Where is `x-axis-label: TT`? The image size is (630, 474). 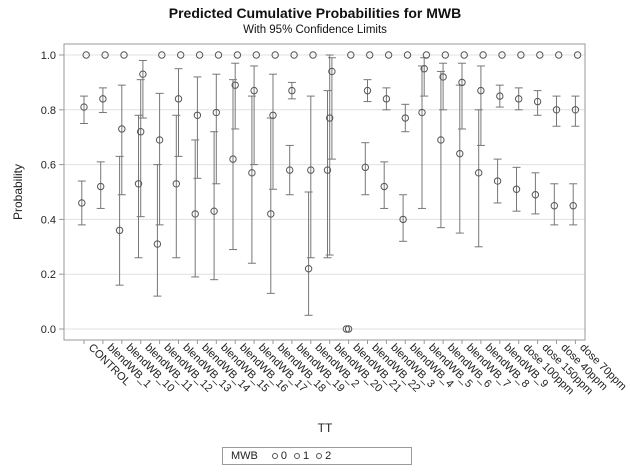
x-axis-label: TT is located at coordinates (325, 428).